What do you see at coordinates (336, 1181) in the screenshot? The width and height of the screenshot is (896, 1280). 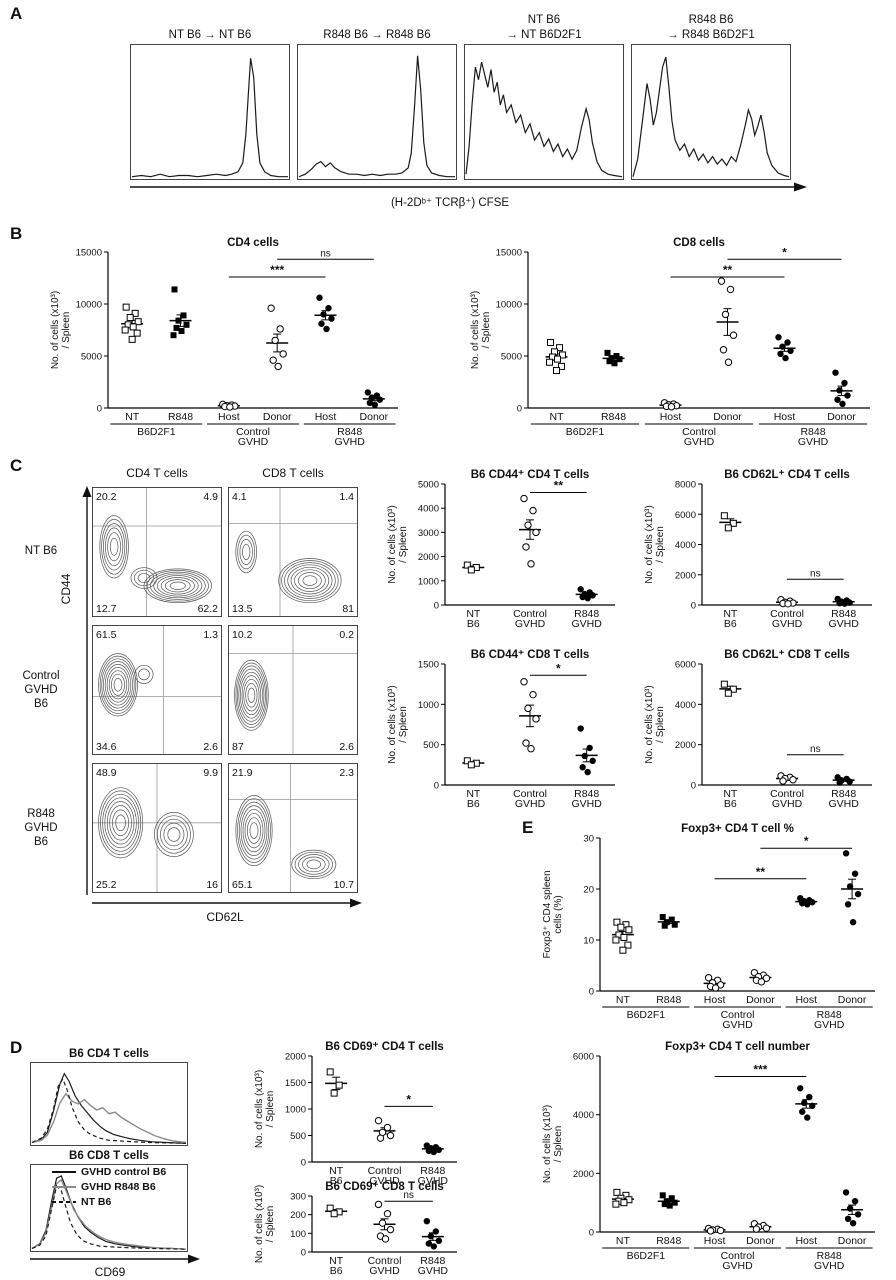 I see `svg-text: B6` at bounding box center [336, 1181].